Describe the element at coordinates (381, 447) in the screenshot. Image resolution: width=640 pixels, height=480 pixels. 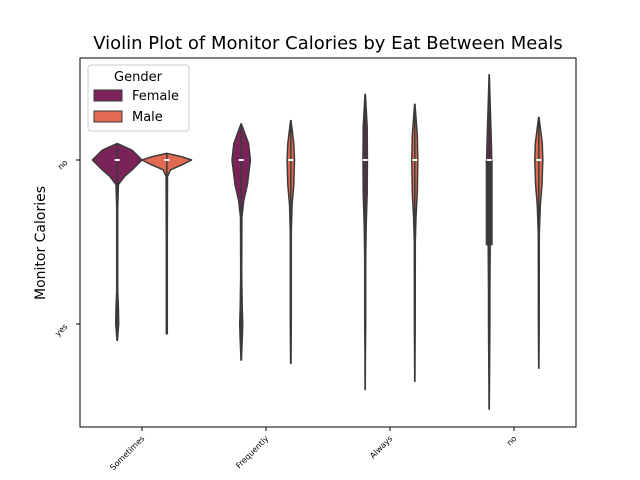
I see `x-tick-label: Always` at that location.